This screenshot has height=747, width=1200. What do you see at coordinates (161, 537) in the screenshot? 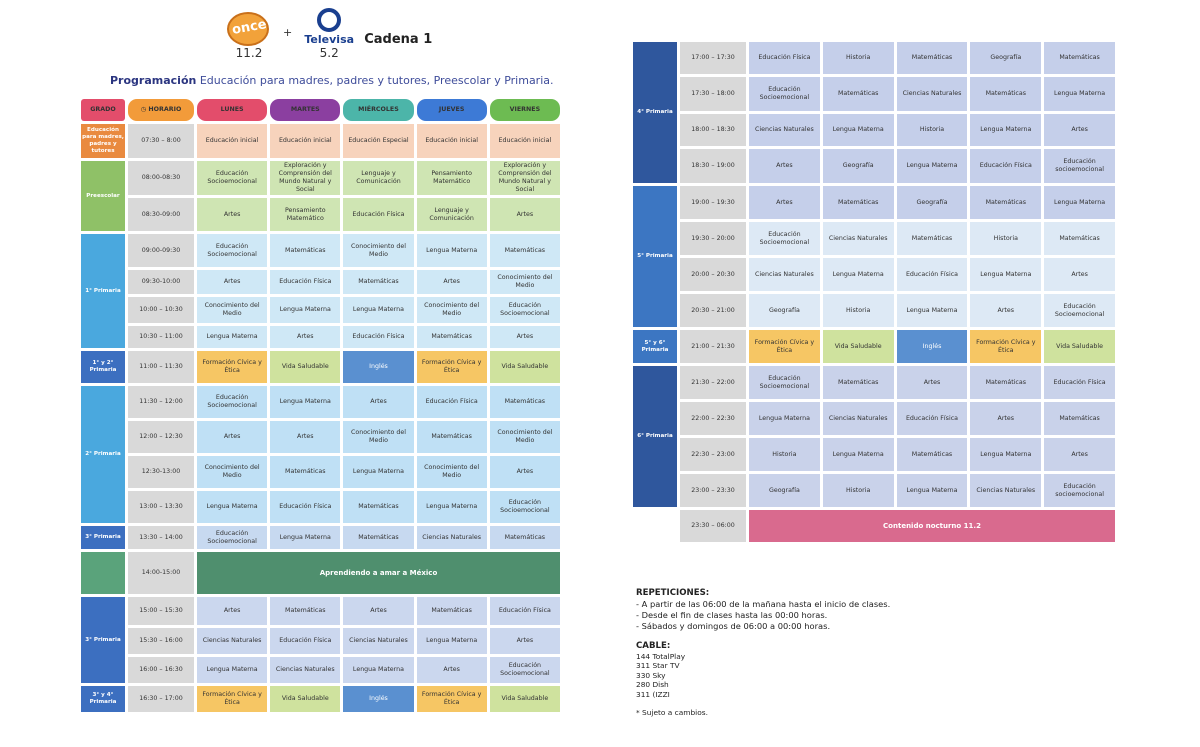
I see `time-cell: 13:30 – 14:00` at bounding box center [161, 537].